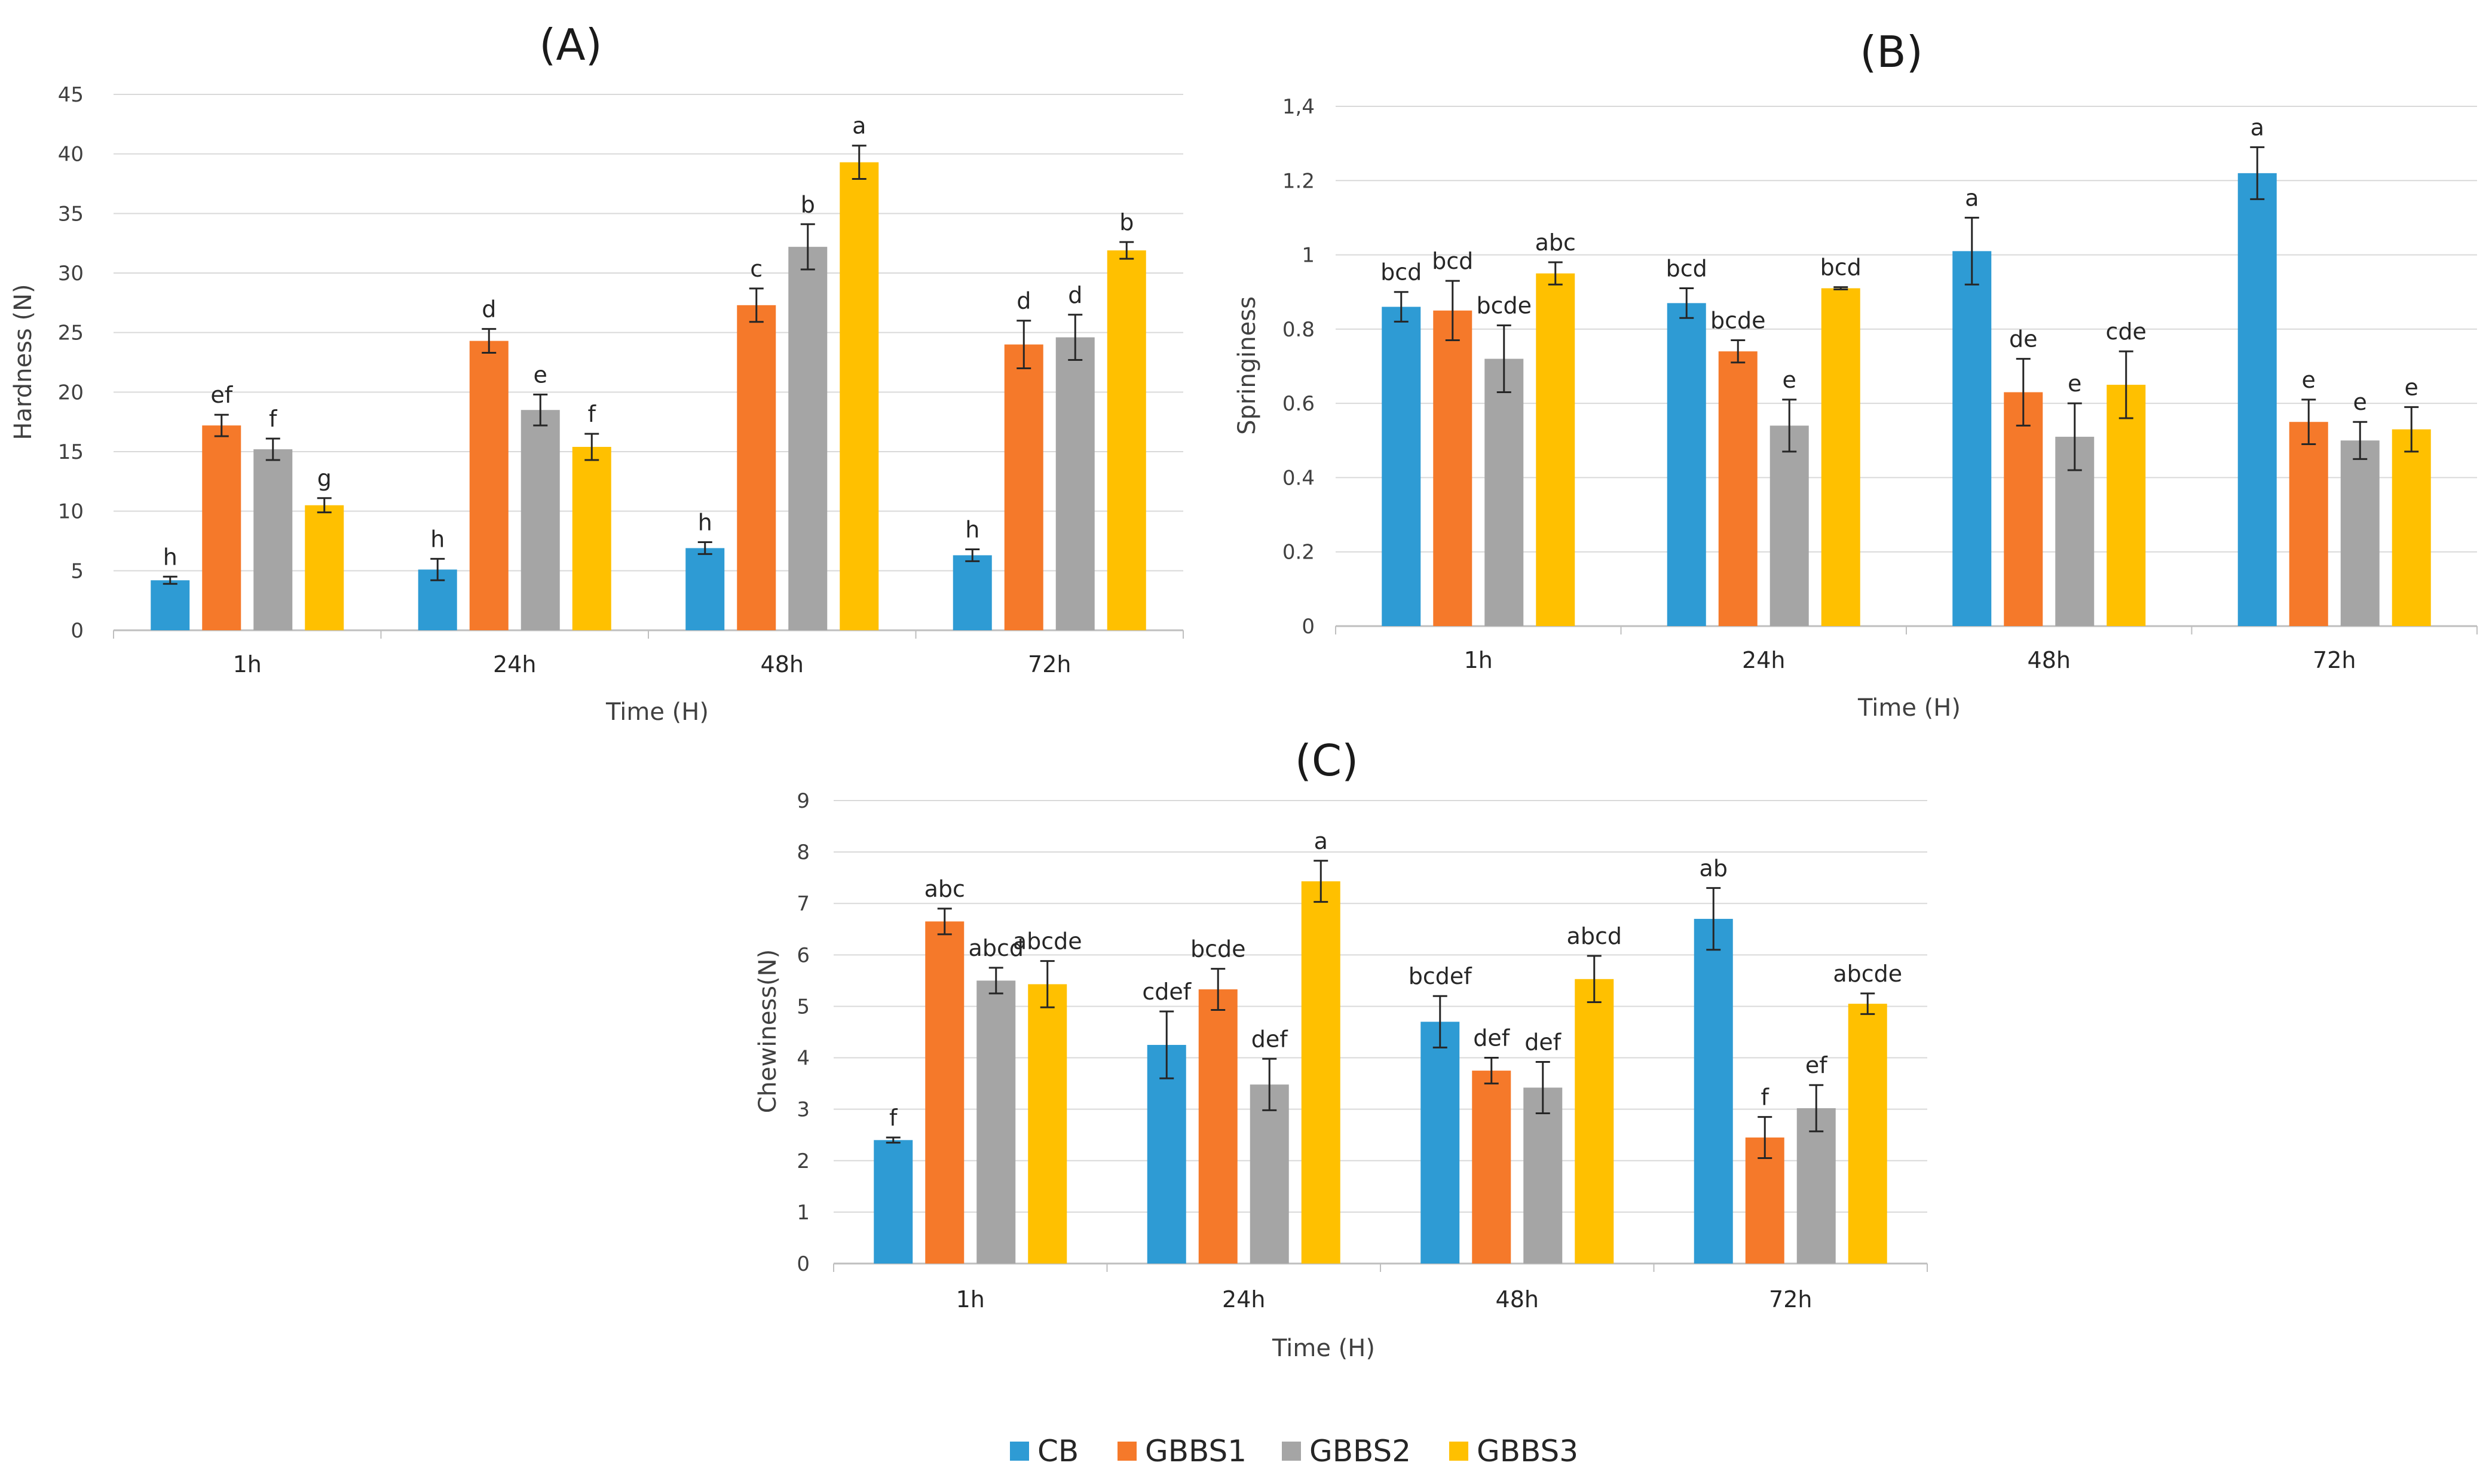 The height and width of the screenshot is (1484, 2486). What do you see at coordinates (221, 527) in the screenshot?
I see `bar-gbbs1-1h` at bounding box center [221, 527].